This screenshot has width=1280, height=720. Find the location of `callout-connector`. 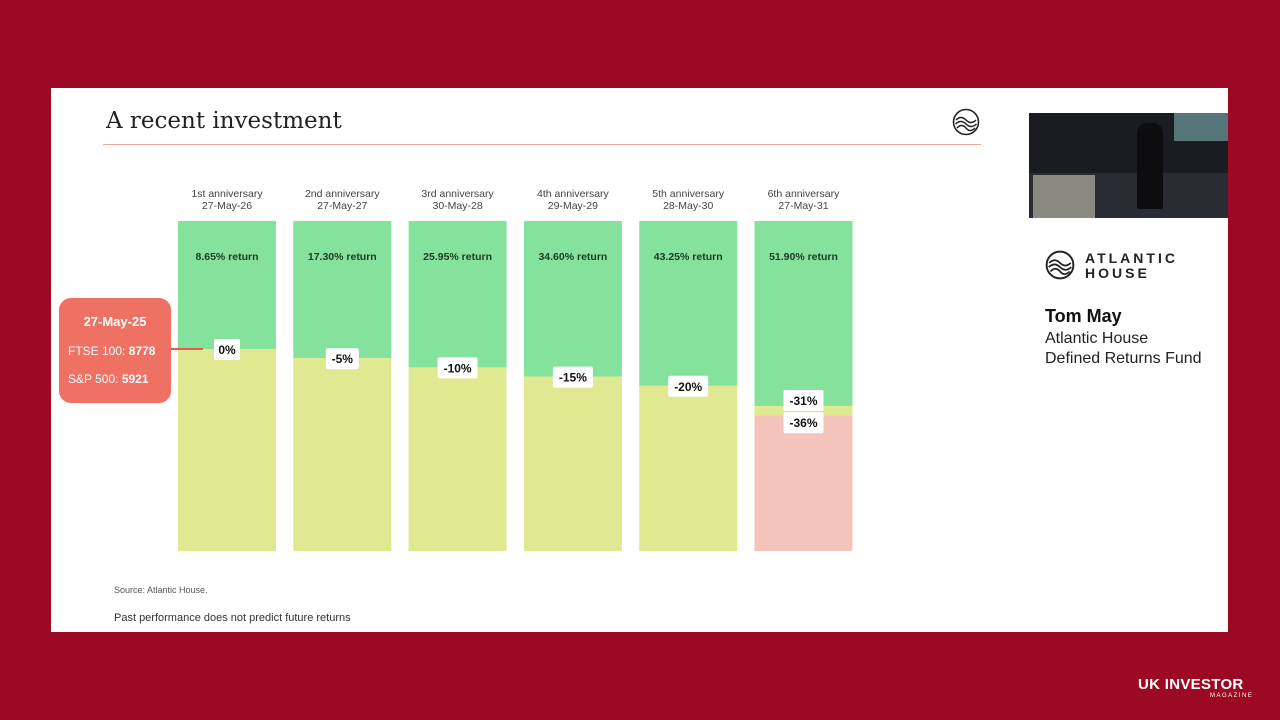

callout-connector is located at coordinates (187, 349).